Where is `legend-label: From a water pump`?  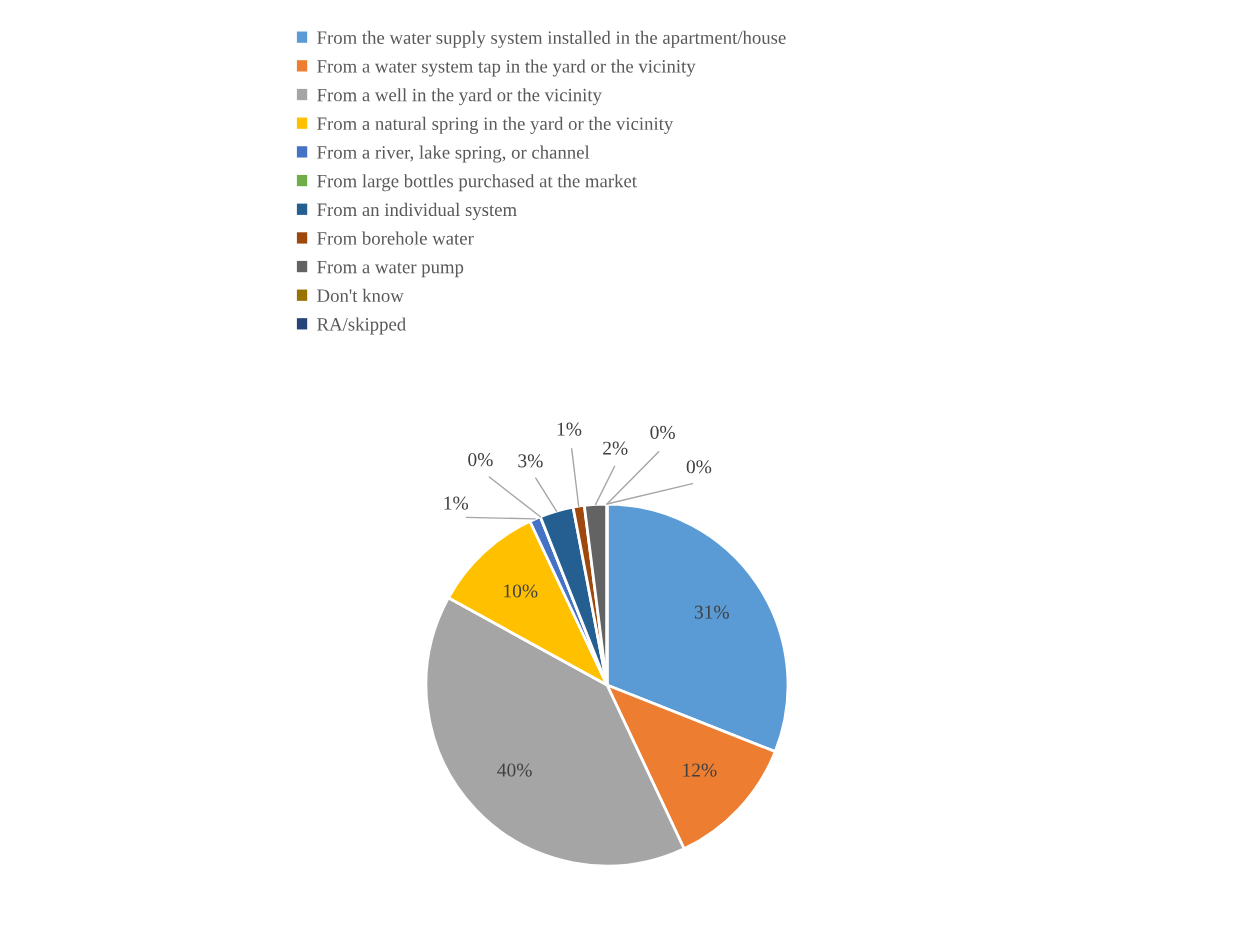
legend-label: From a water pump is located at coordinates (390, 269).